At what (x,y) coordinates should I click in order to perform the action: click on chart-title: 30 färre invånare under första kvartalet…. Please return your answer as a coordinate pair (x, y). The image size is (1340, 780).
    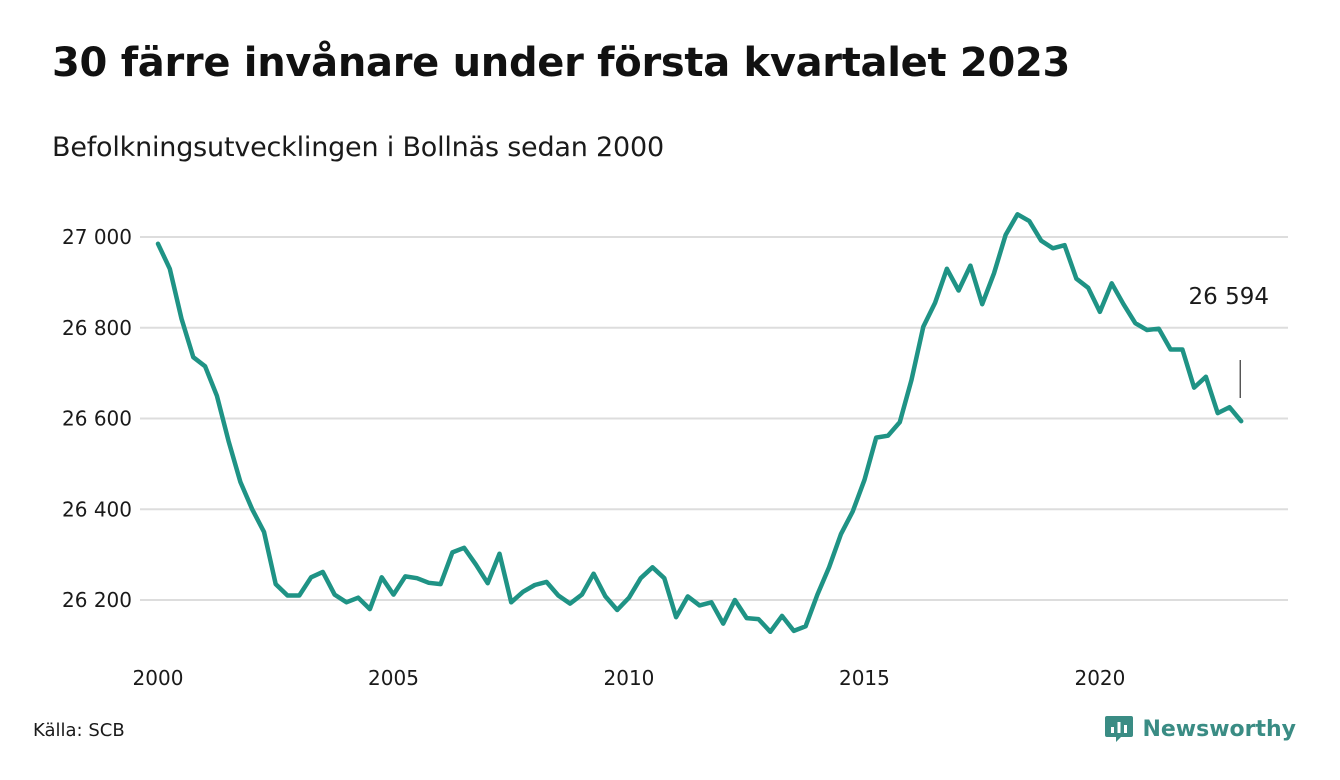
    Looking at the image, I should click on (561, 63).